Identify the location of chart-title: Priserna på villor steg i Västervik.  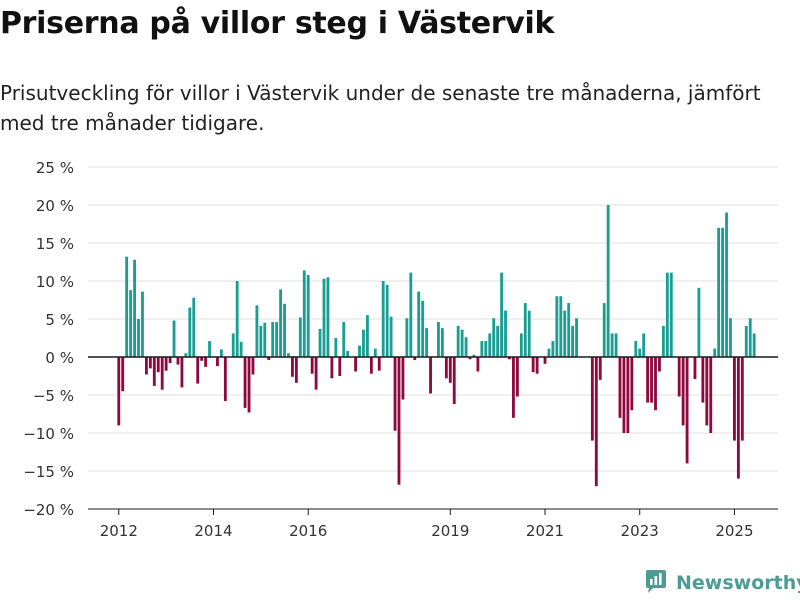
(277, 23).